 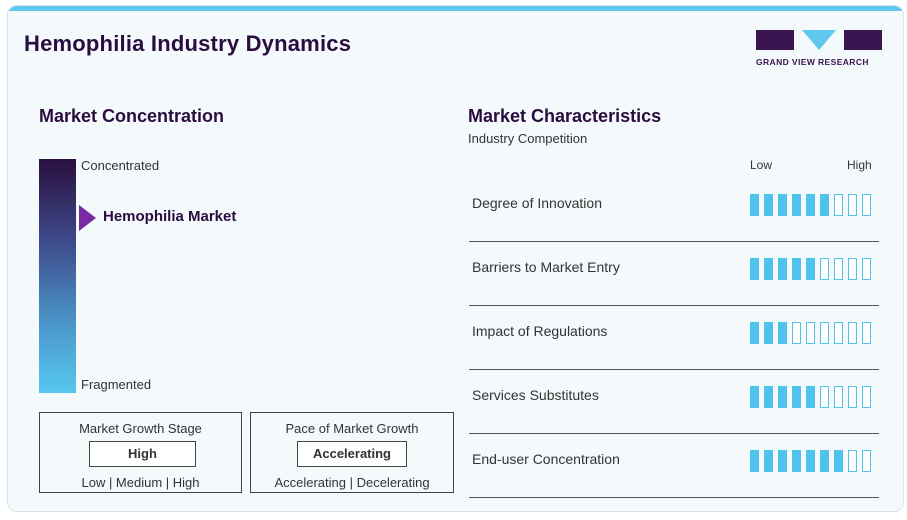 What do you see at coordinates (57, 276) in the screenshot?
I see `concentration-gradient-bar` at bounding box center [57, 276].